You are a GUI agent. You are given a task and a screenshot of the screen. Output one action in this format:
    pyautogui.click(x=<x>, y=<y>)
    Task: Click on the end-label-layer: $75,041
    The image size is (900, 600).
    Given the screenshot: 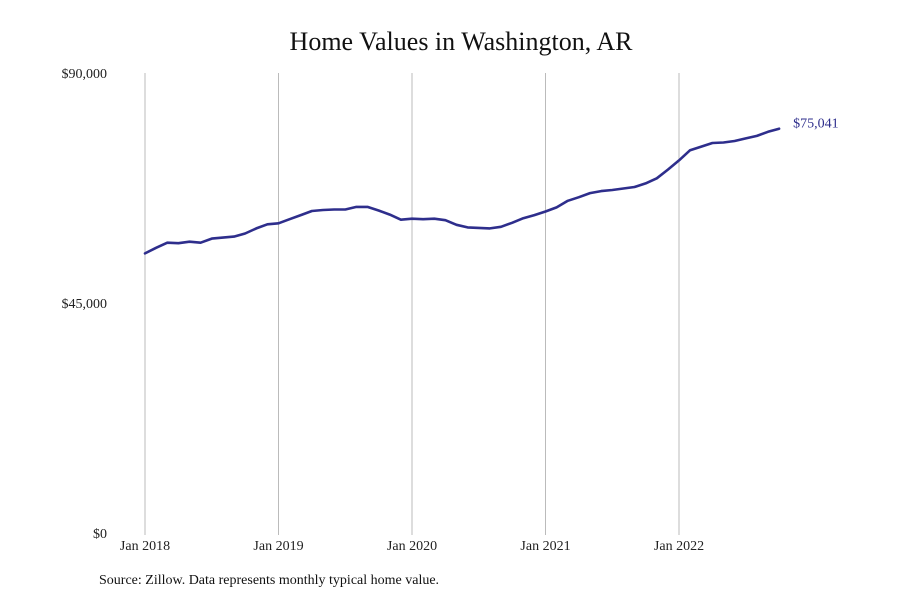 What is the action you would take?
    pyautogui.click(x=816, y=124)
    